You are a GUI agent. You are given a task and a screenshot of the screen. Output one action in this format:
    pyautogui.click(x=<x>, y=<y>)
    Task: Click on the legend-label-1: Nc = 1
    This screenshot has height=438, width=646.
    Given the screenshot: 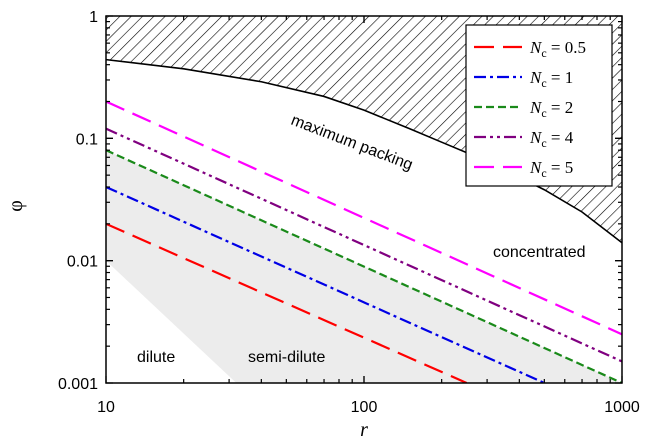 What is the action you would take?
    pyautogui.click(x=551, y=79)
    